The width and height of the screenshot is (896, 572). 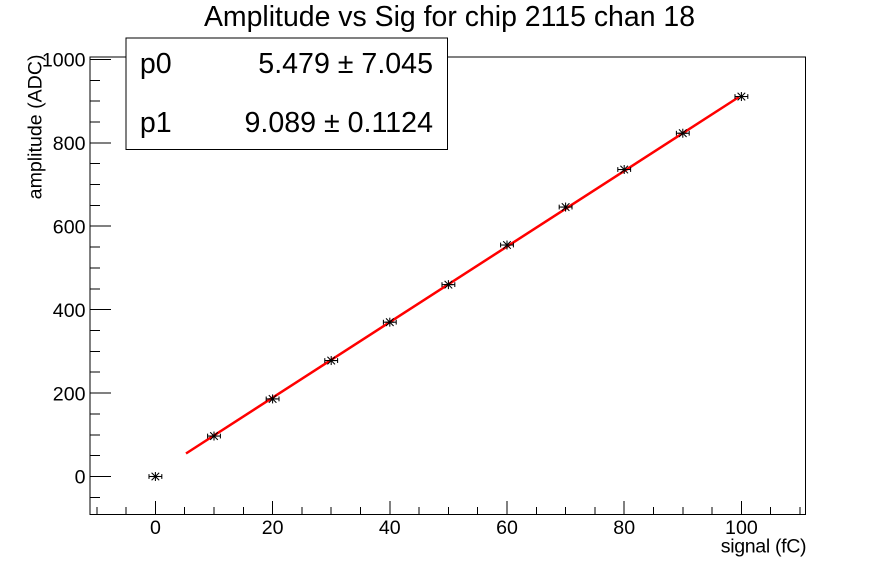 I want to click on svg-text: 200, so click(x=69, y=394).